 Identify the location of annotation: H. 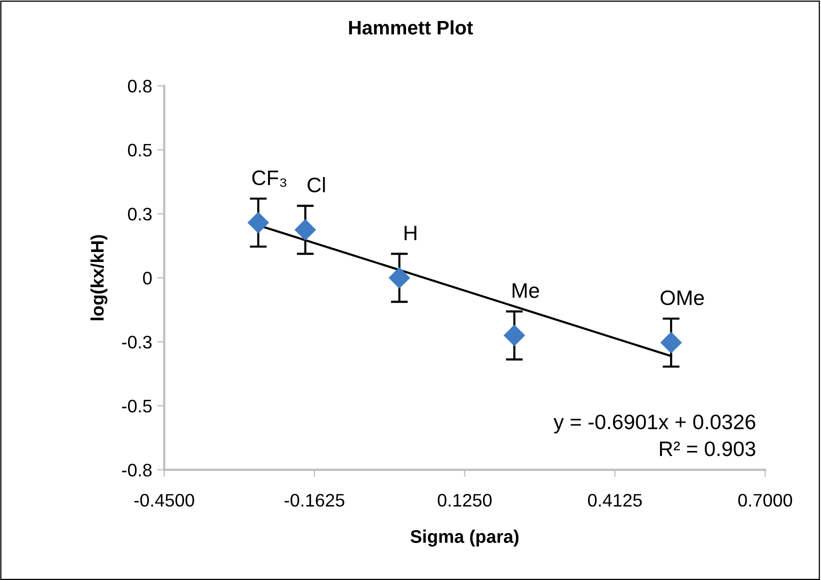
(410, 233).